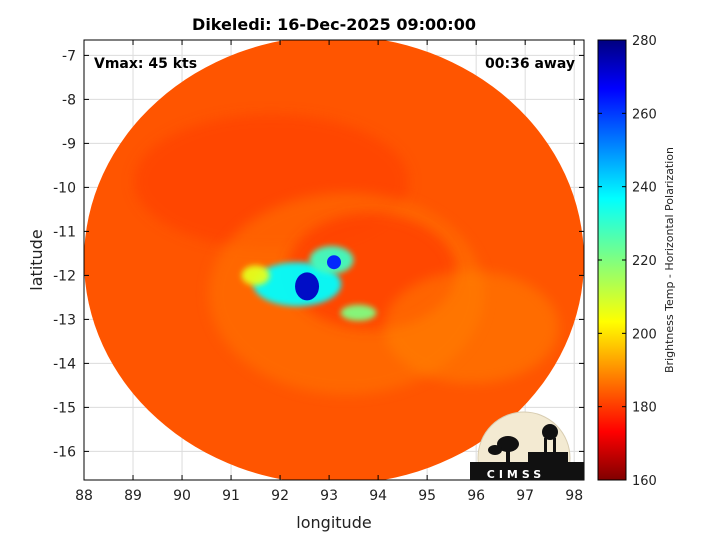 The height and width of the screenshot is (540, 720). Describe the element at coordinates (133, 496) in the screenshot. I see `x-tick-label: 89` at that location.